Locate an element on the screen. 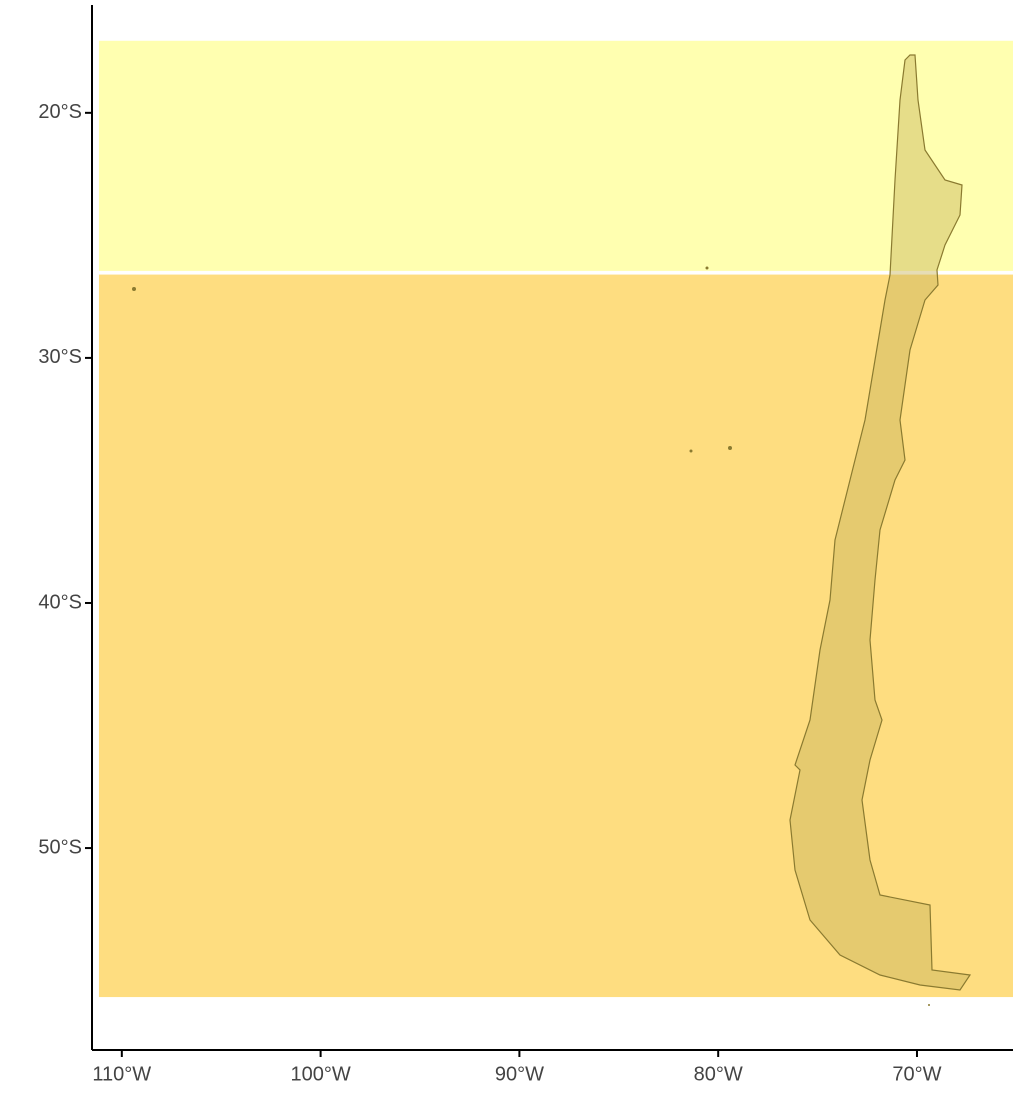  y-tick-label: 40°S is located at coordinates (60, 602).